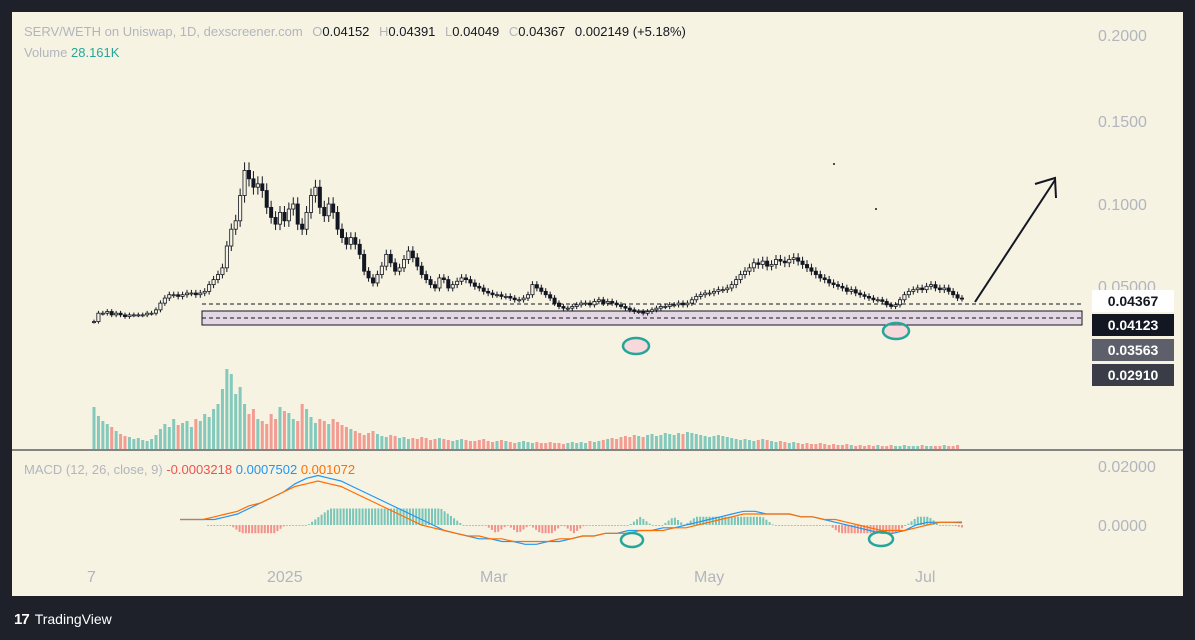  What do you see at coordinates (1015, 241) in the screenshot?
I see `upward-arrow-line` at bounding box center [1015, 241].